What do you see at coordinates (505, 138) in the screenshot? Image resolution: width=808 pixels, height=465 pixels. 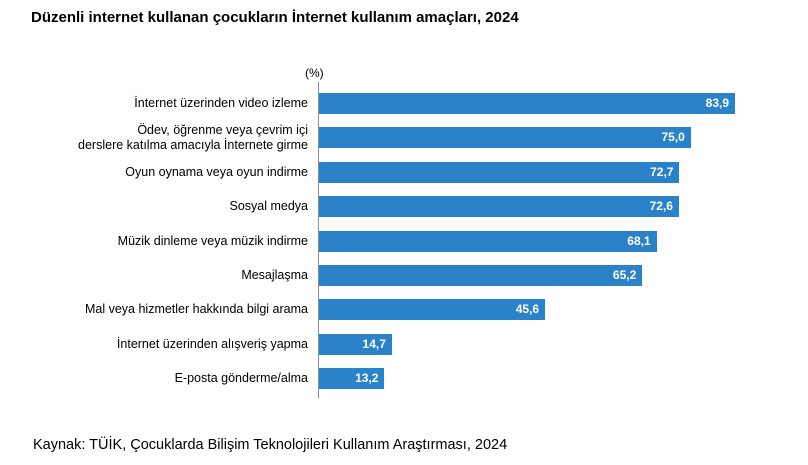 I see `bar: 75,0` at bounding box center [505, 138].